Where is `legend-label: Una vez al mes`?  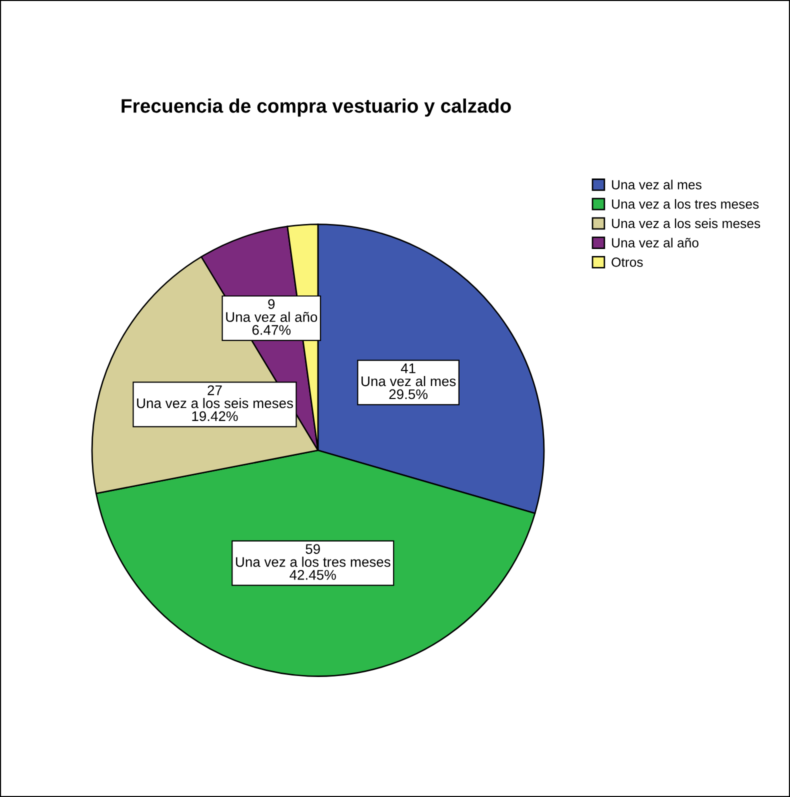 legend-label: Una vez al mes is located at coordinates (657, 185).